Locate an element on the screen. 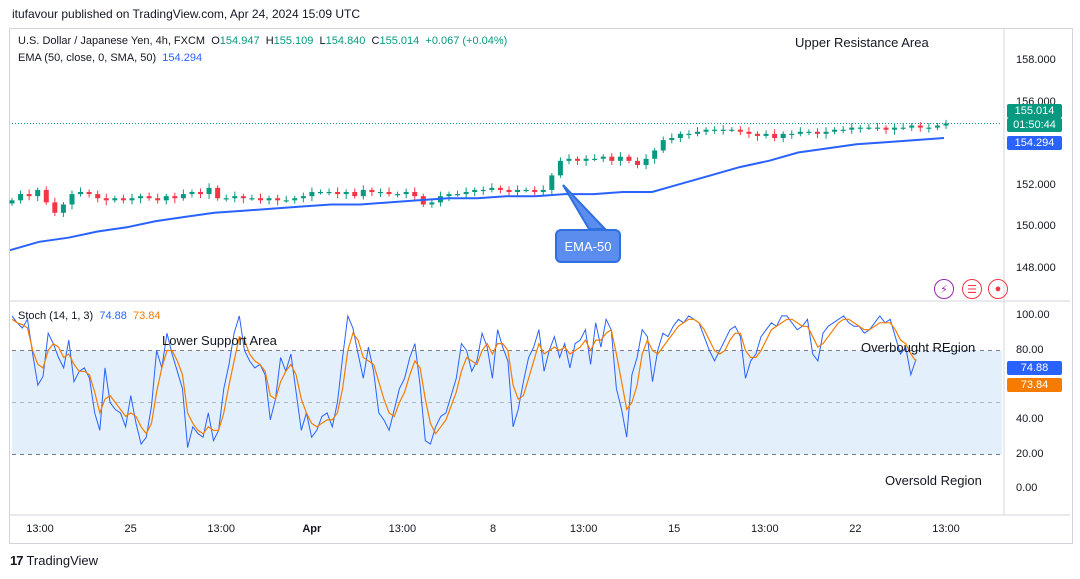 The width and height of the screenshot is (1080, 579). jp-flag-icon: ● is located at coordinates (998, 289).